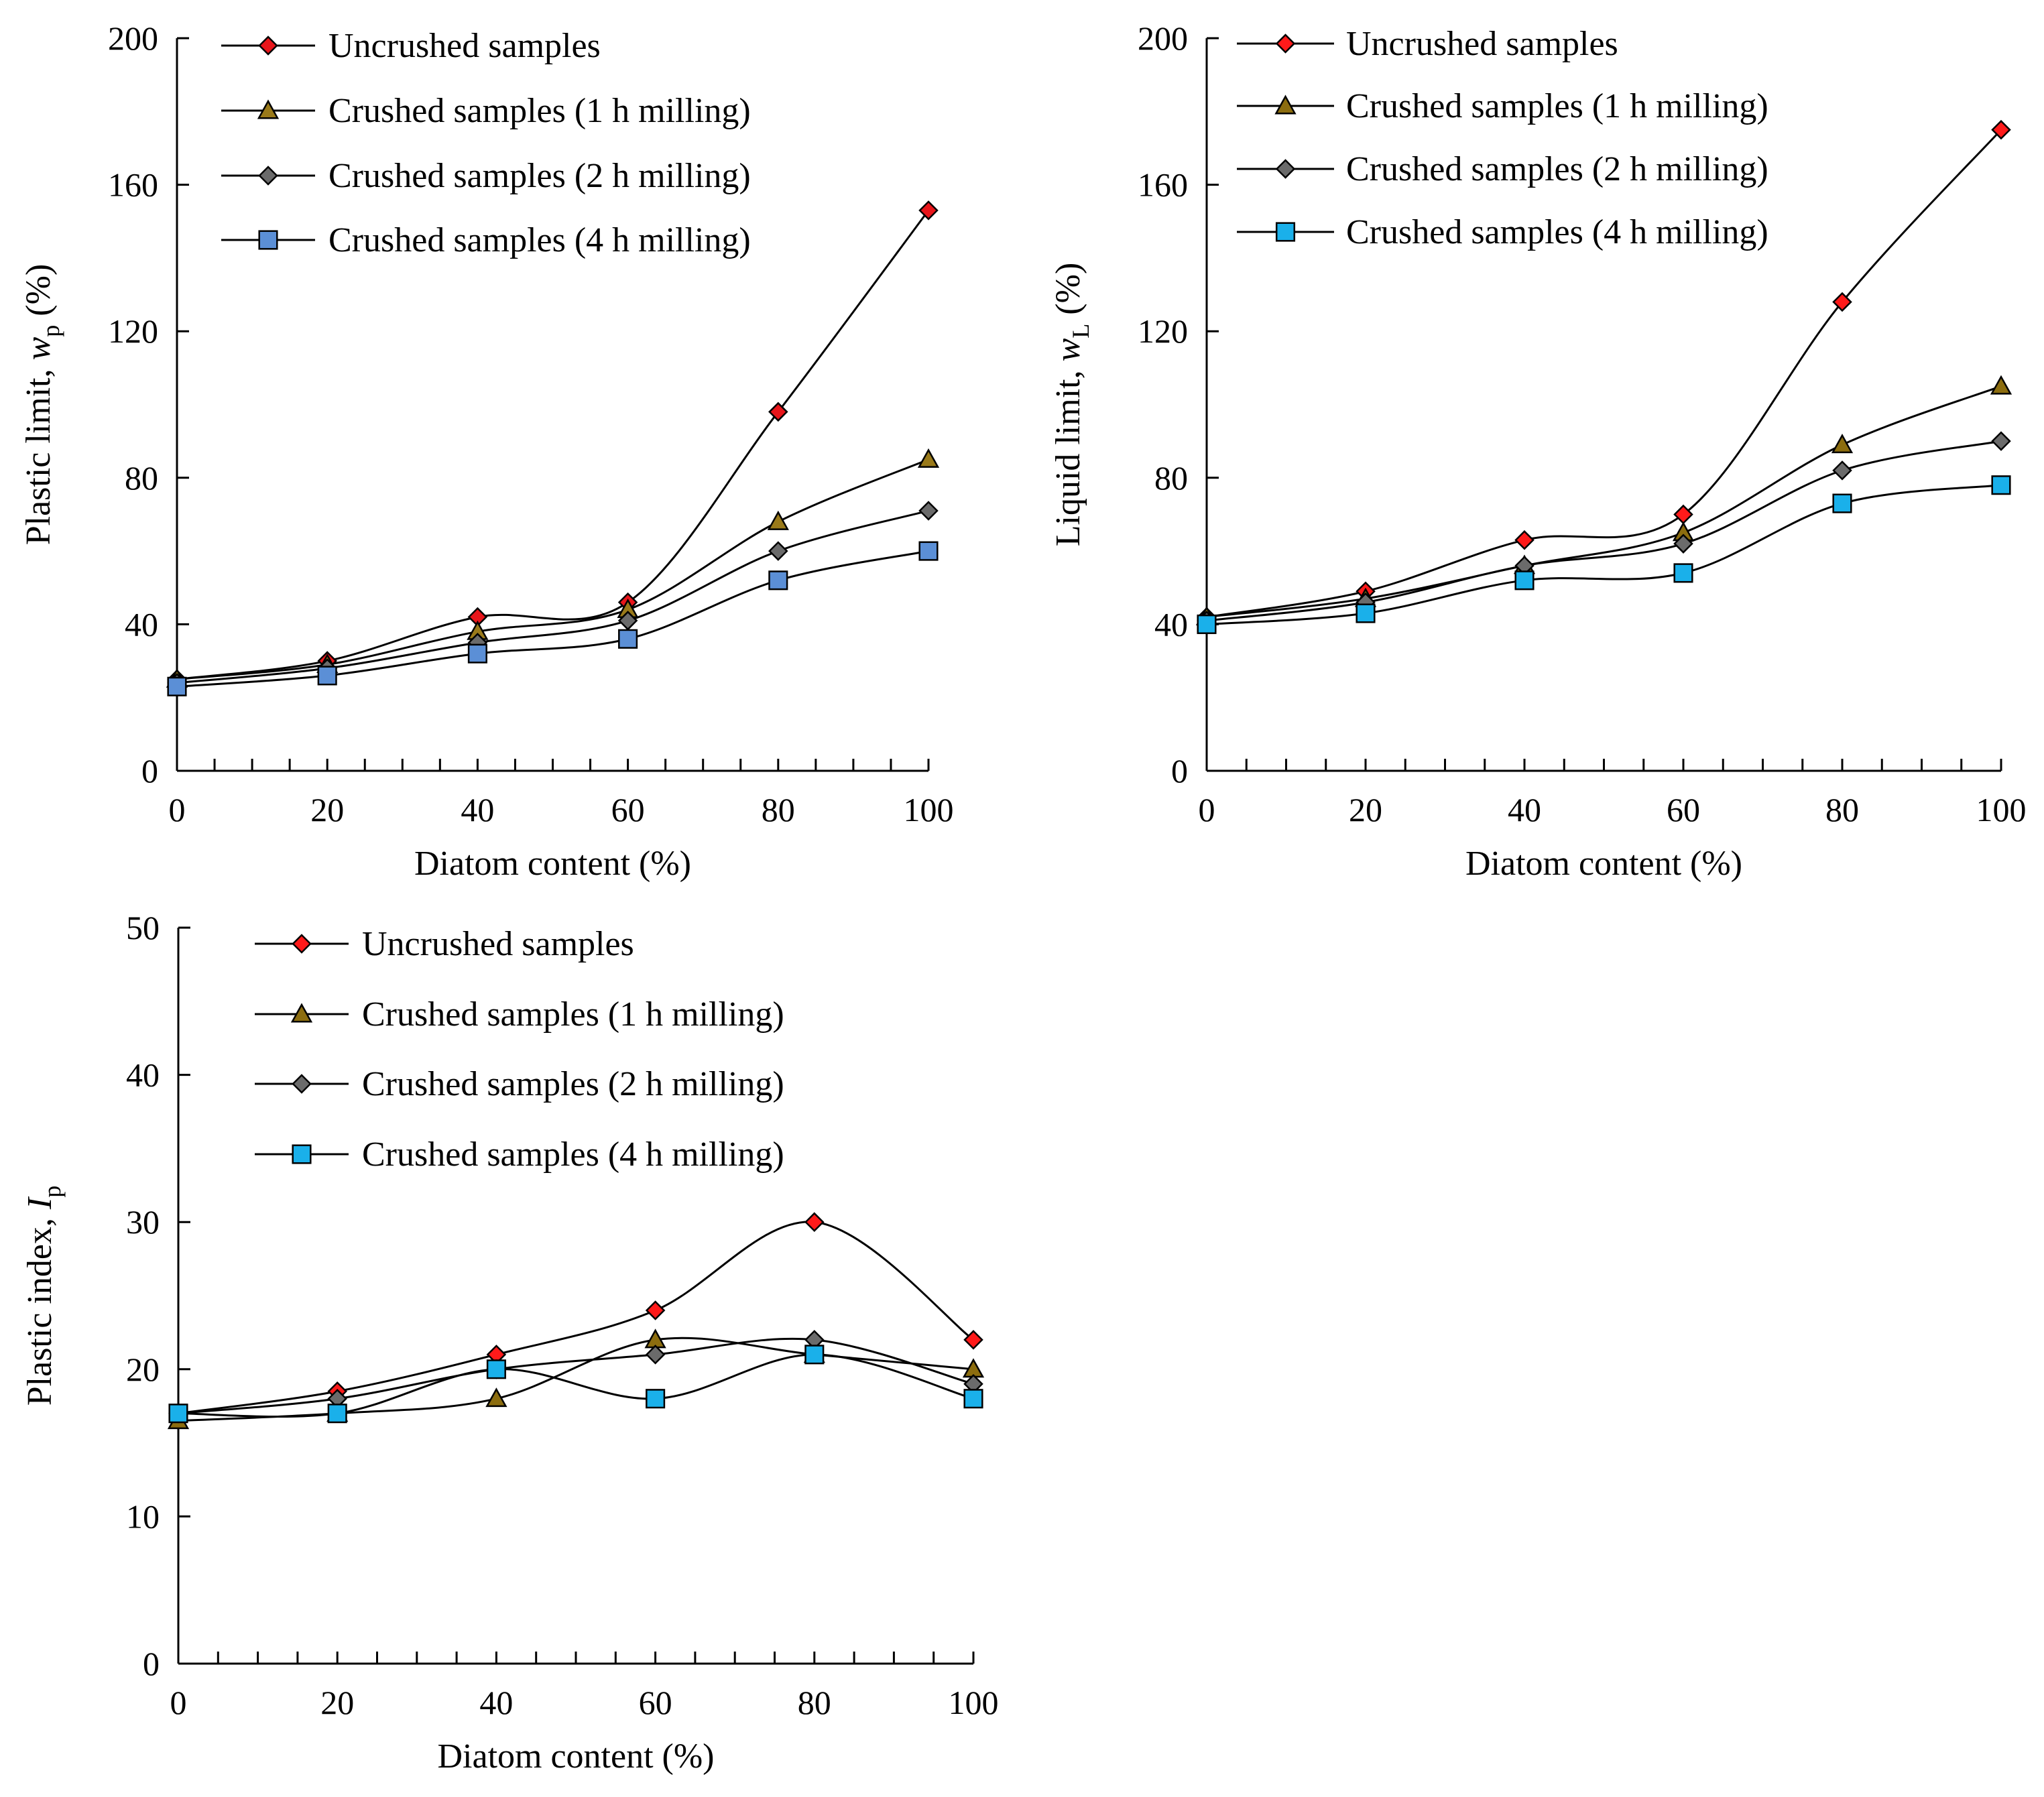 The height and width of the screenshot is (1797, 2044). I want to click on y-axis-title-text: Plastic index,, so click(40, 1307).